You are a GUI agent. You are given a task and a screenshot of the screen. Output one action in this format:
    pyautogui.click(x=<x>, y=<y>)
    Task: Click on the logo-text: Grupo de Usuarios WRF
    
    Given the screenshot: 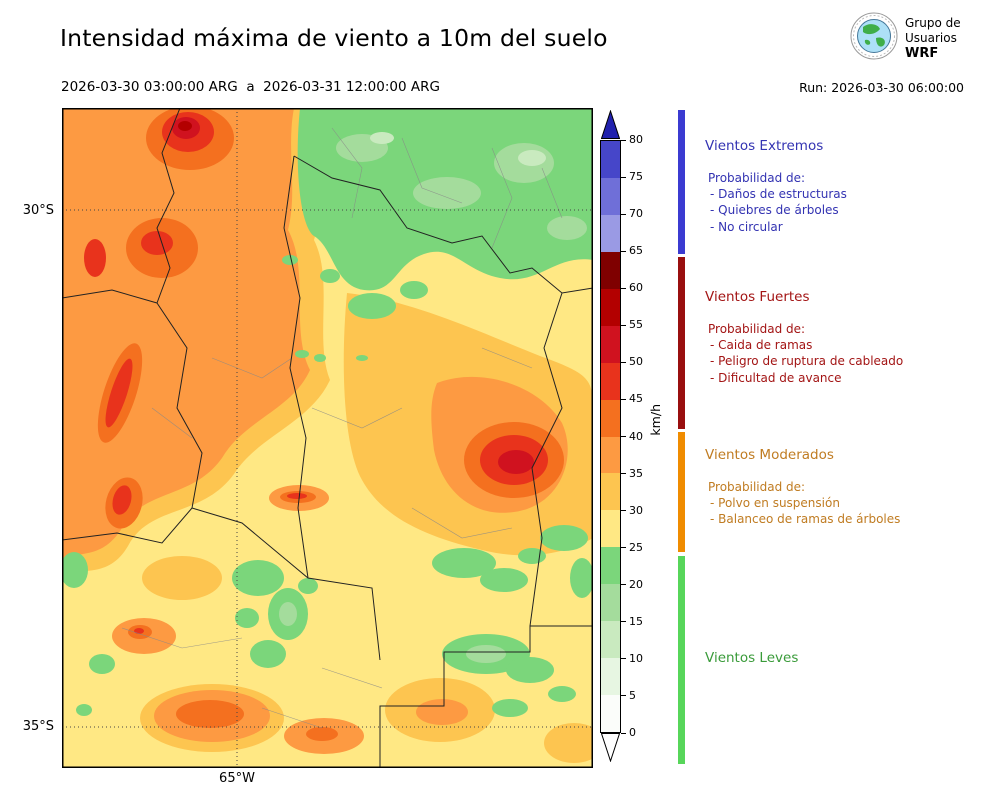 What is the action you would take?
    pyautogui.click(x=933, y=38)
    